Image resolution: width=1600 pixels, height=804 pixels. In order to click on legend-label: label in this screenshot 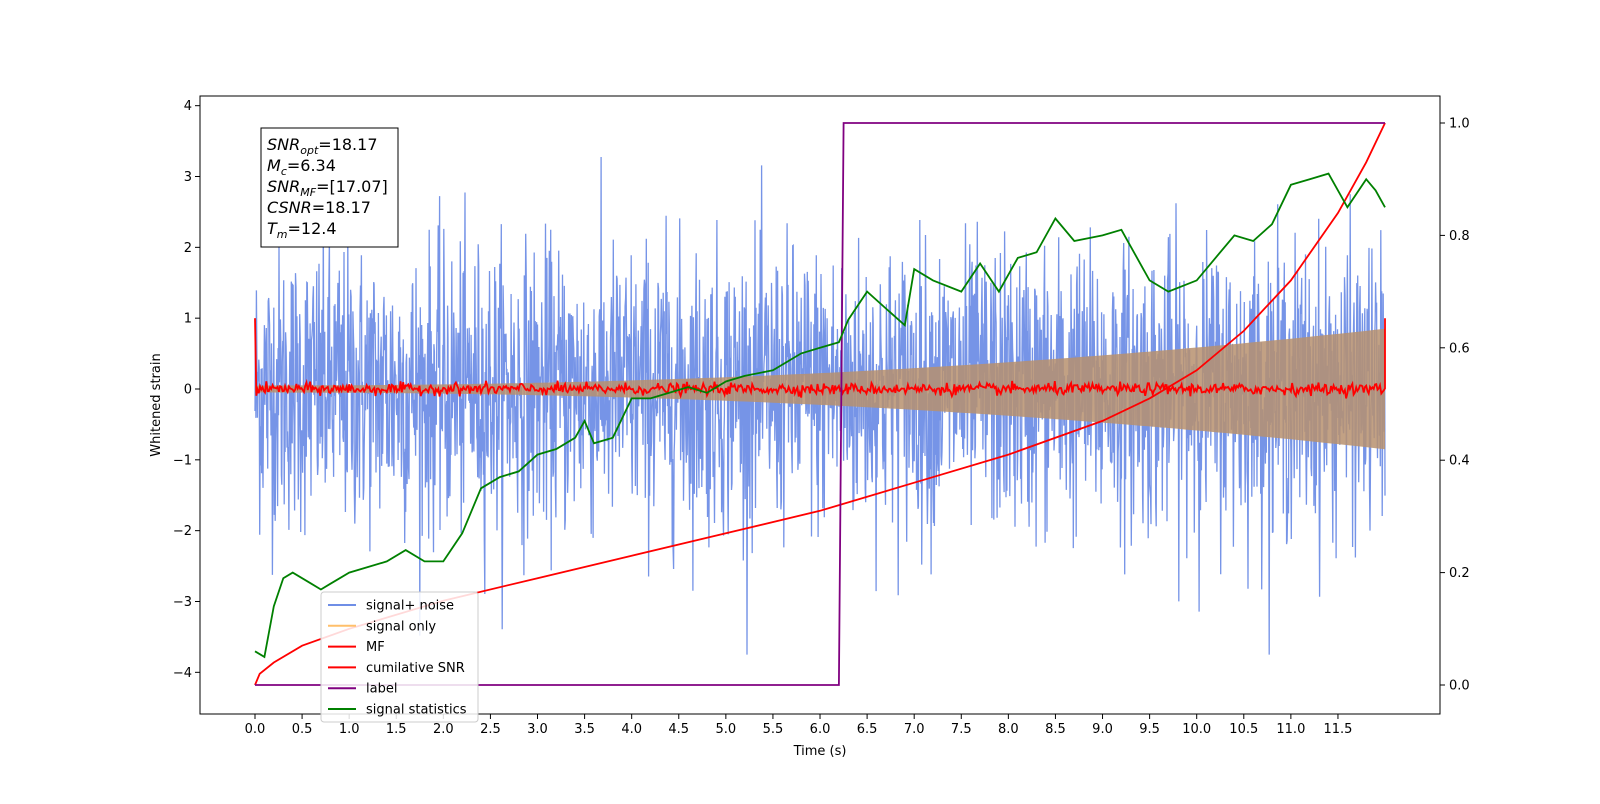, I will do `click(381, 689)`.